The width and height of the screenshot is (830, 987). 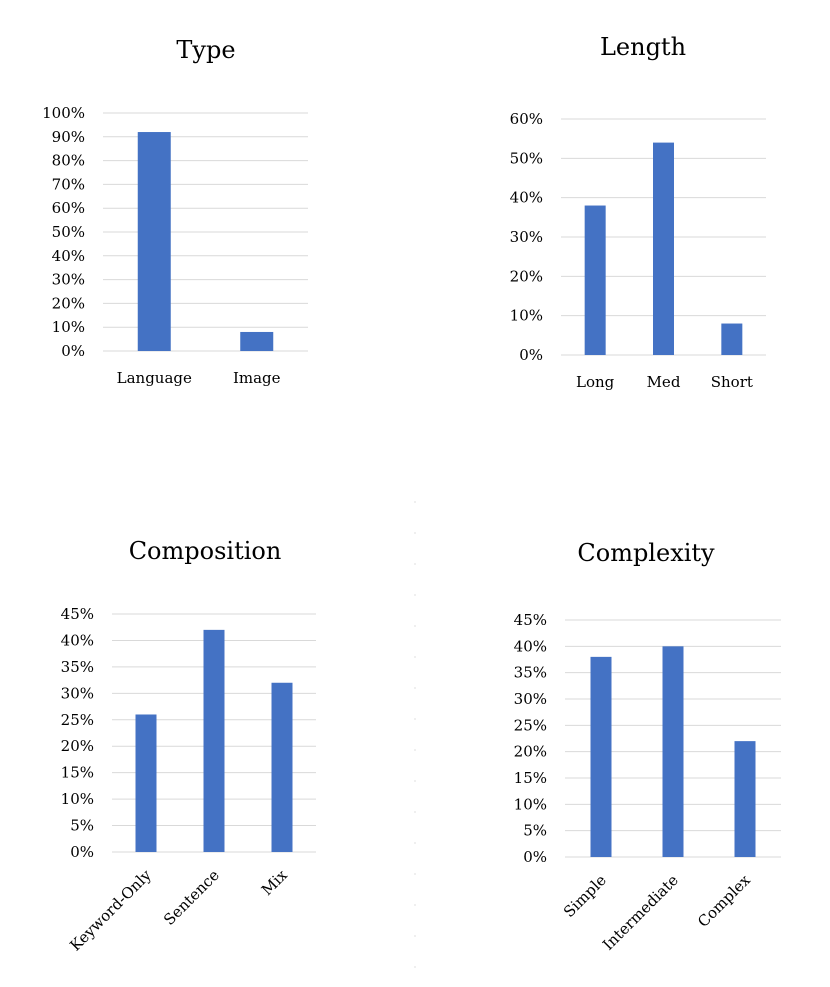 What do you see at coordinates (732, 382) in the screenshot?
I see `x-tick-label: Short` at bounding box center [732, 382].